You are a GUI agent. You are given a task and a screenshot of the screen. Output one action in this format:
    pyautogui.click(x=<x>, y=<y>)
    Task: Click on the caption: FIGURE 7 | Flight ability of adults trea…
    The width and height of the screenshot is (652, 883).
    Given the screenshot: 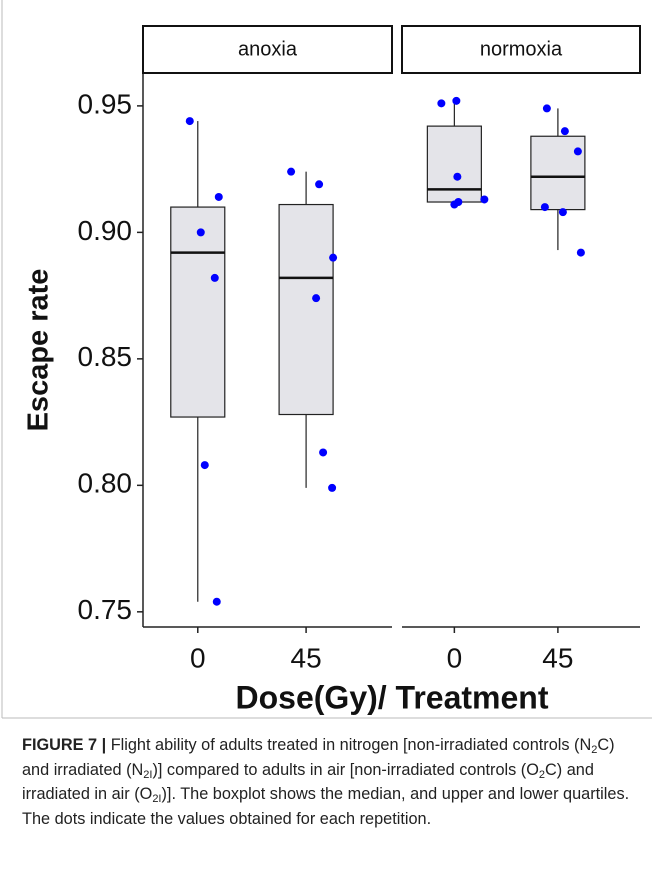 What is the action you would take?
    pyautogui.click(x=329, y=782)
    